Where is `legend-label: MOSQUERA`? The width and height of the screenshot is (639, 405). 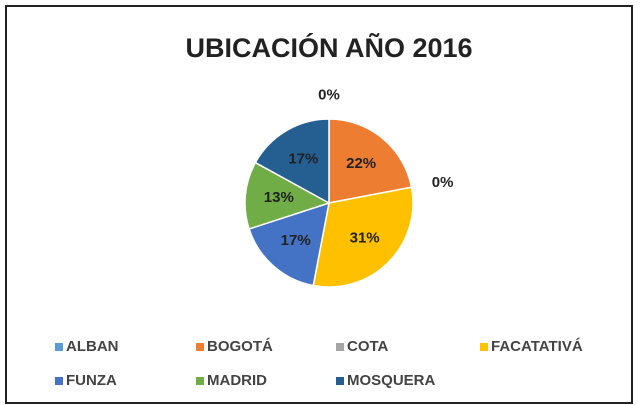
legend-label: MOSQUERA is located at coordinates (391, 380).